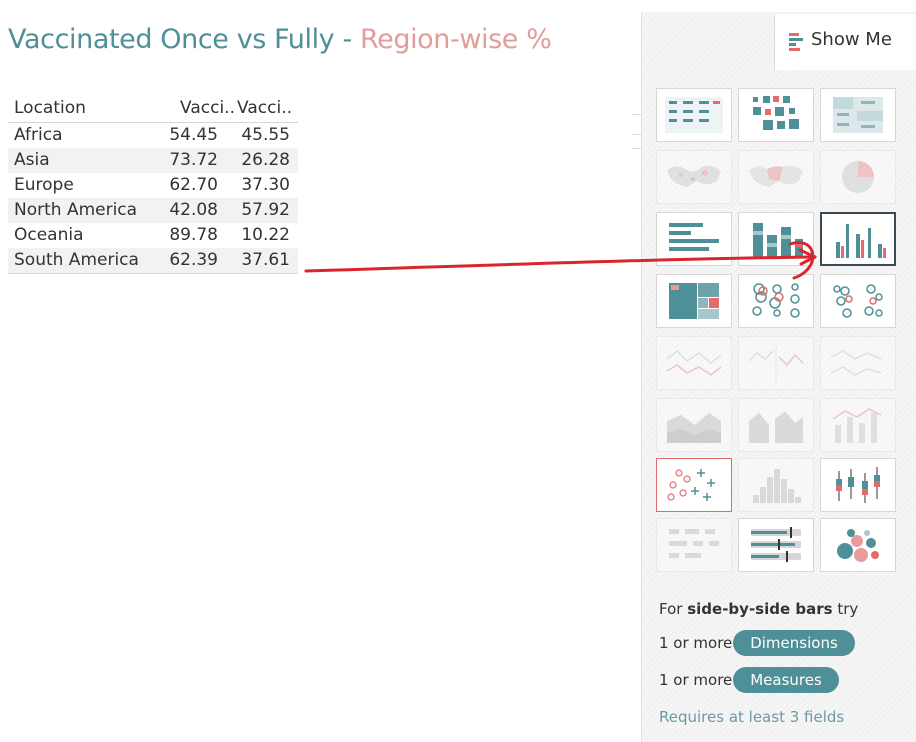 The height and width of the screenshot is (742, 916). I want to click on title-main: Vaccinated Once vs Fully, so click(171, 39).